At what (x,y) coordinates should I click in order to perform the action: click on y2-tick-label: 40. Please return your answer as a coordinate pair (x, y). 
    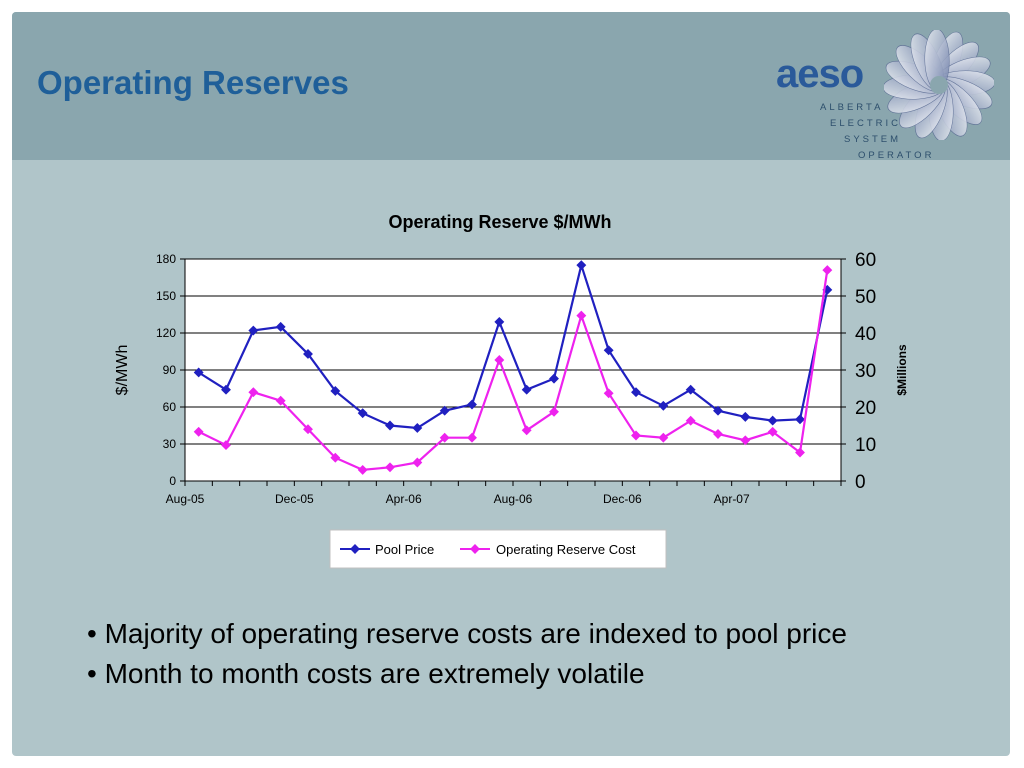
    Looking at the image, I should click on (865, 334).